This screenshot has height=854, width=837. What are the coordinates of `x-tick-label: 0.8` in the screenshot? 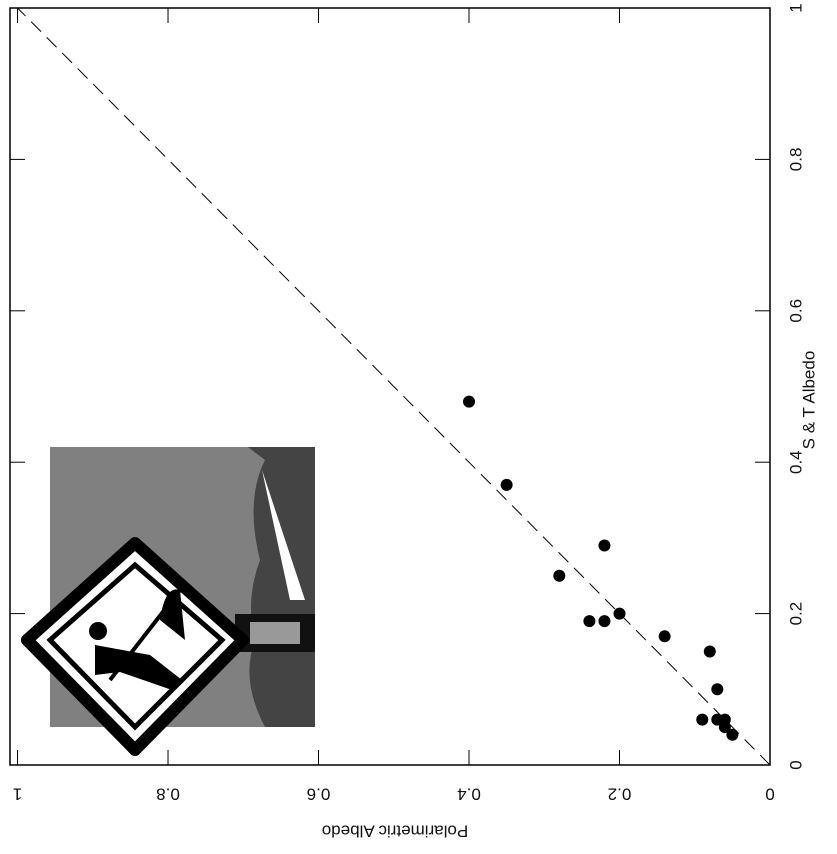 It's located at (795, 160).